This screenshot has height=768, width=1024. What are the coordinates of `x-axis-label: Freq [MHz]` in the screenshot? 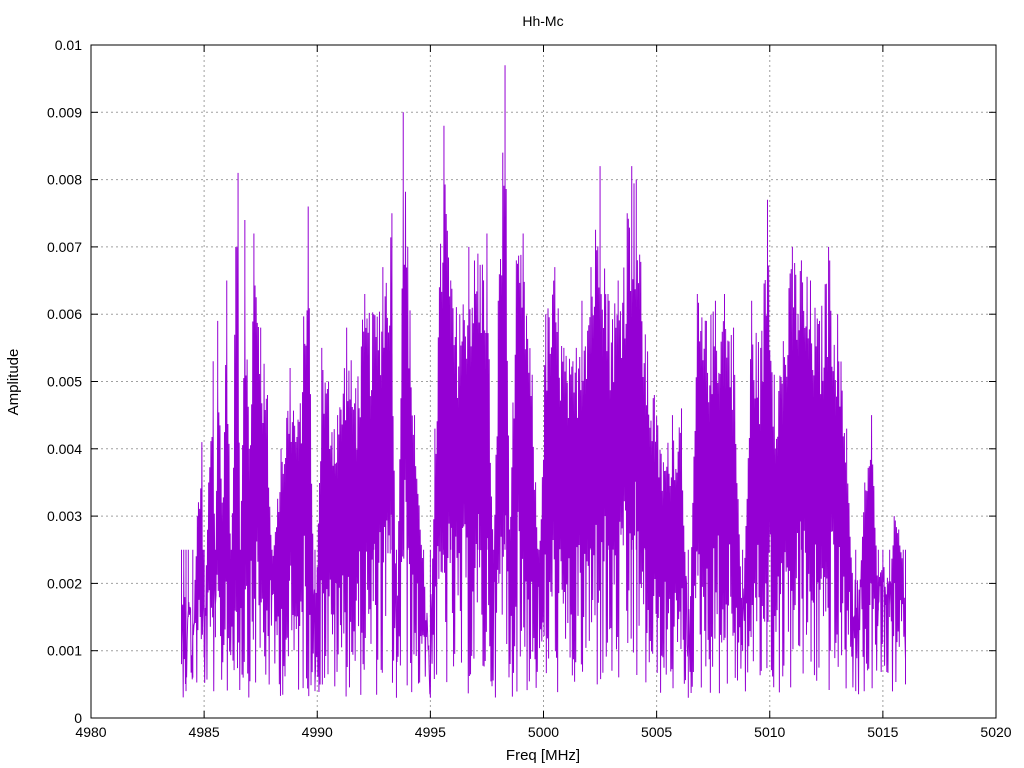 It's located at (543, 755).